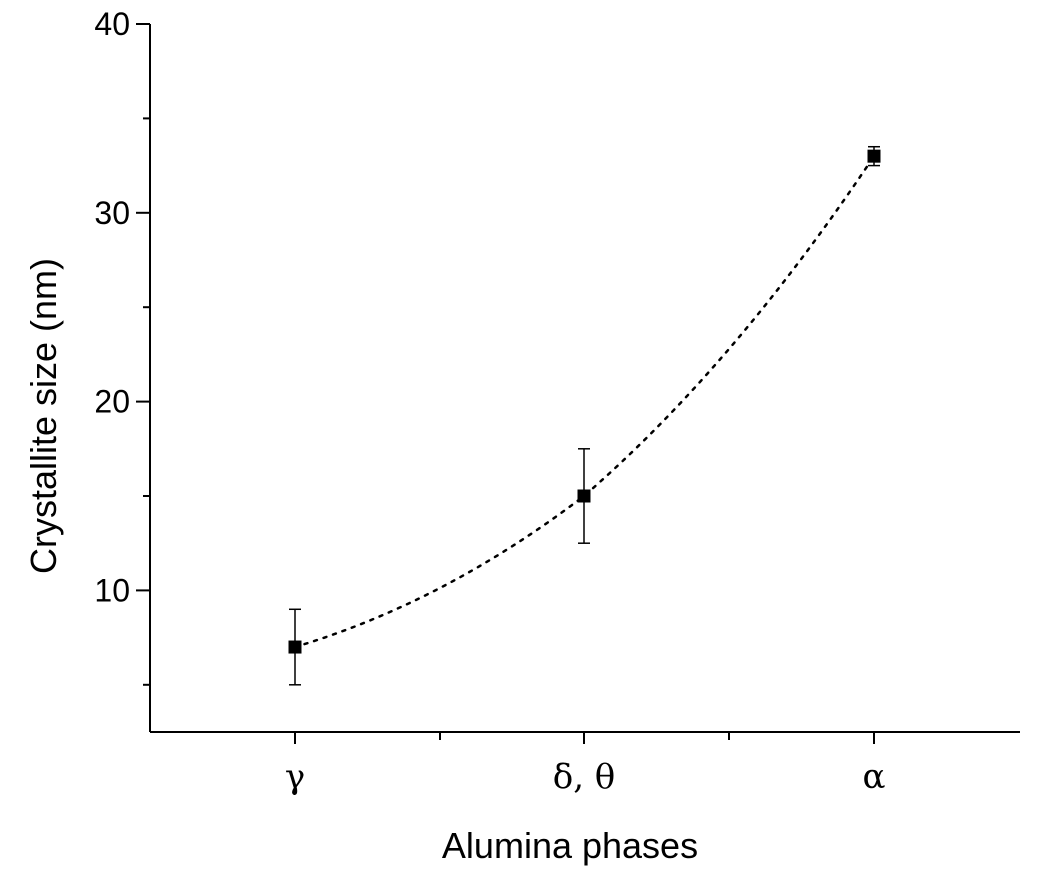 Image resolution: width=1047 pixels, height=882 pixels. I want to click on y-axis-ticks: 10 20 30 40, so click(122, 346).